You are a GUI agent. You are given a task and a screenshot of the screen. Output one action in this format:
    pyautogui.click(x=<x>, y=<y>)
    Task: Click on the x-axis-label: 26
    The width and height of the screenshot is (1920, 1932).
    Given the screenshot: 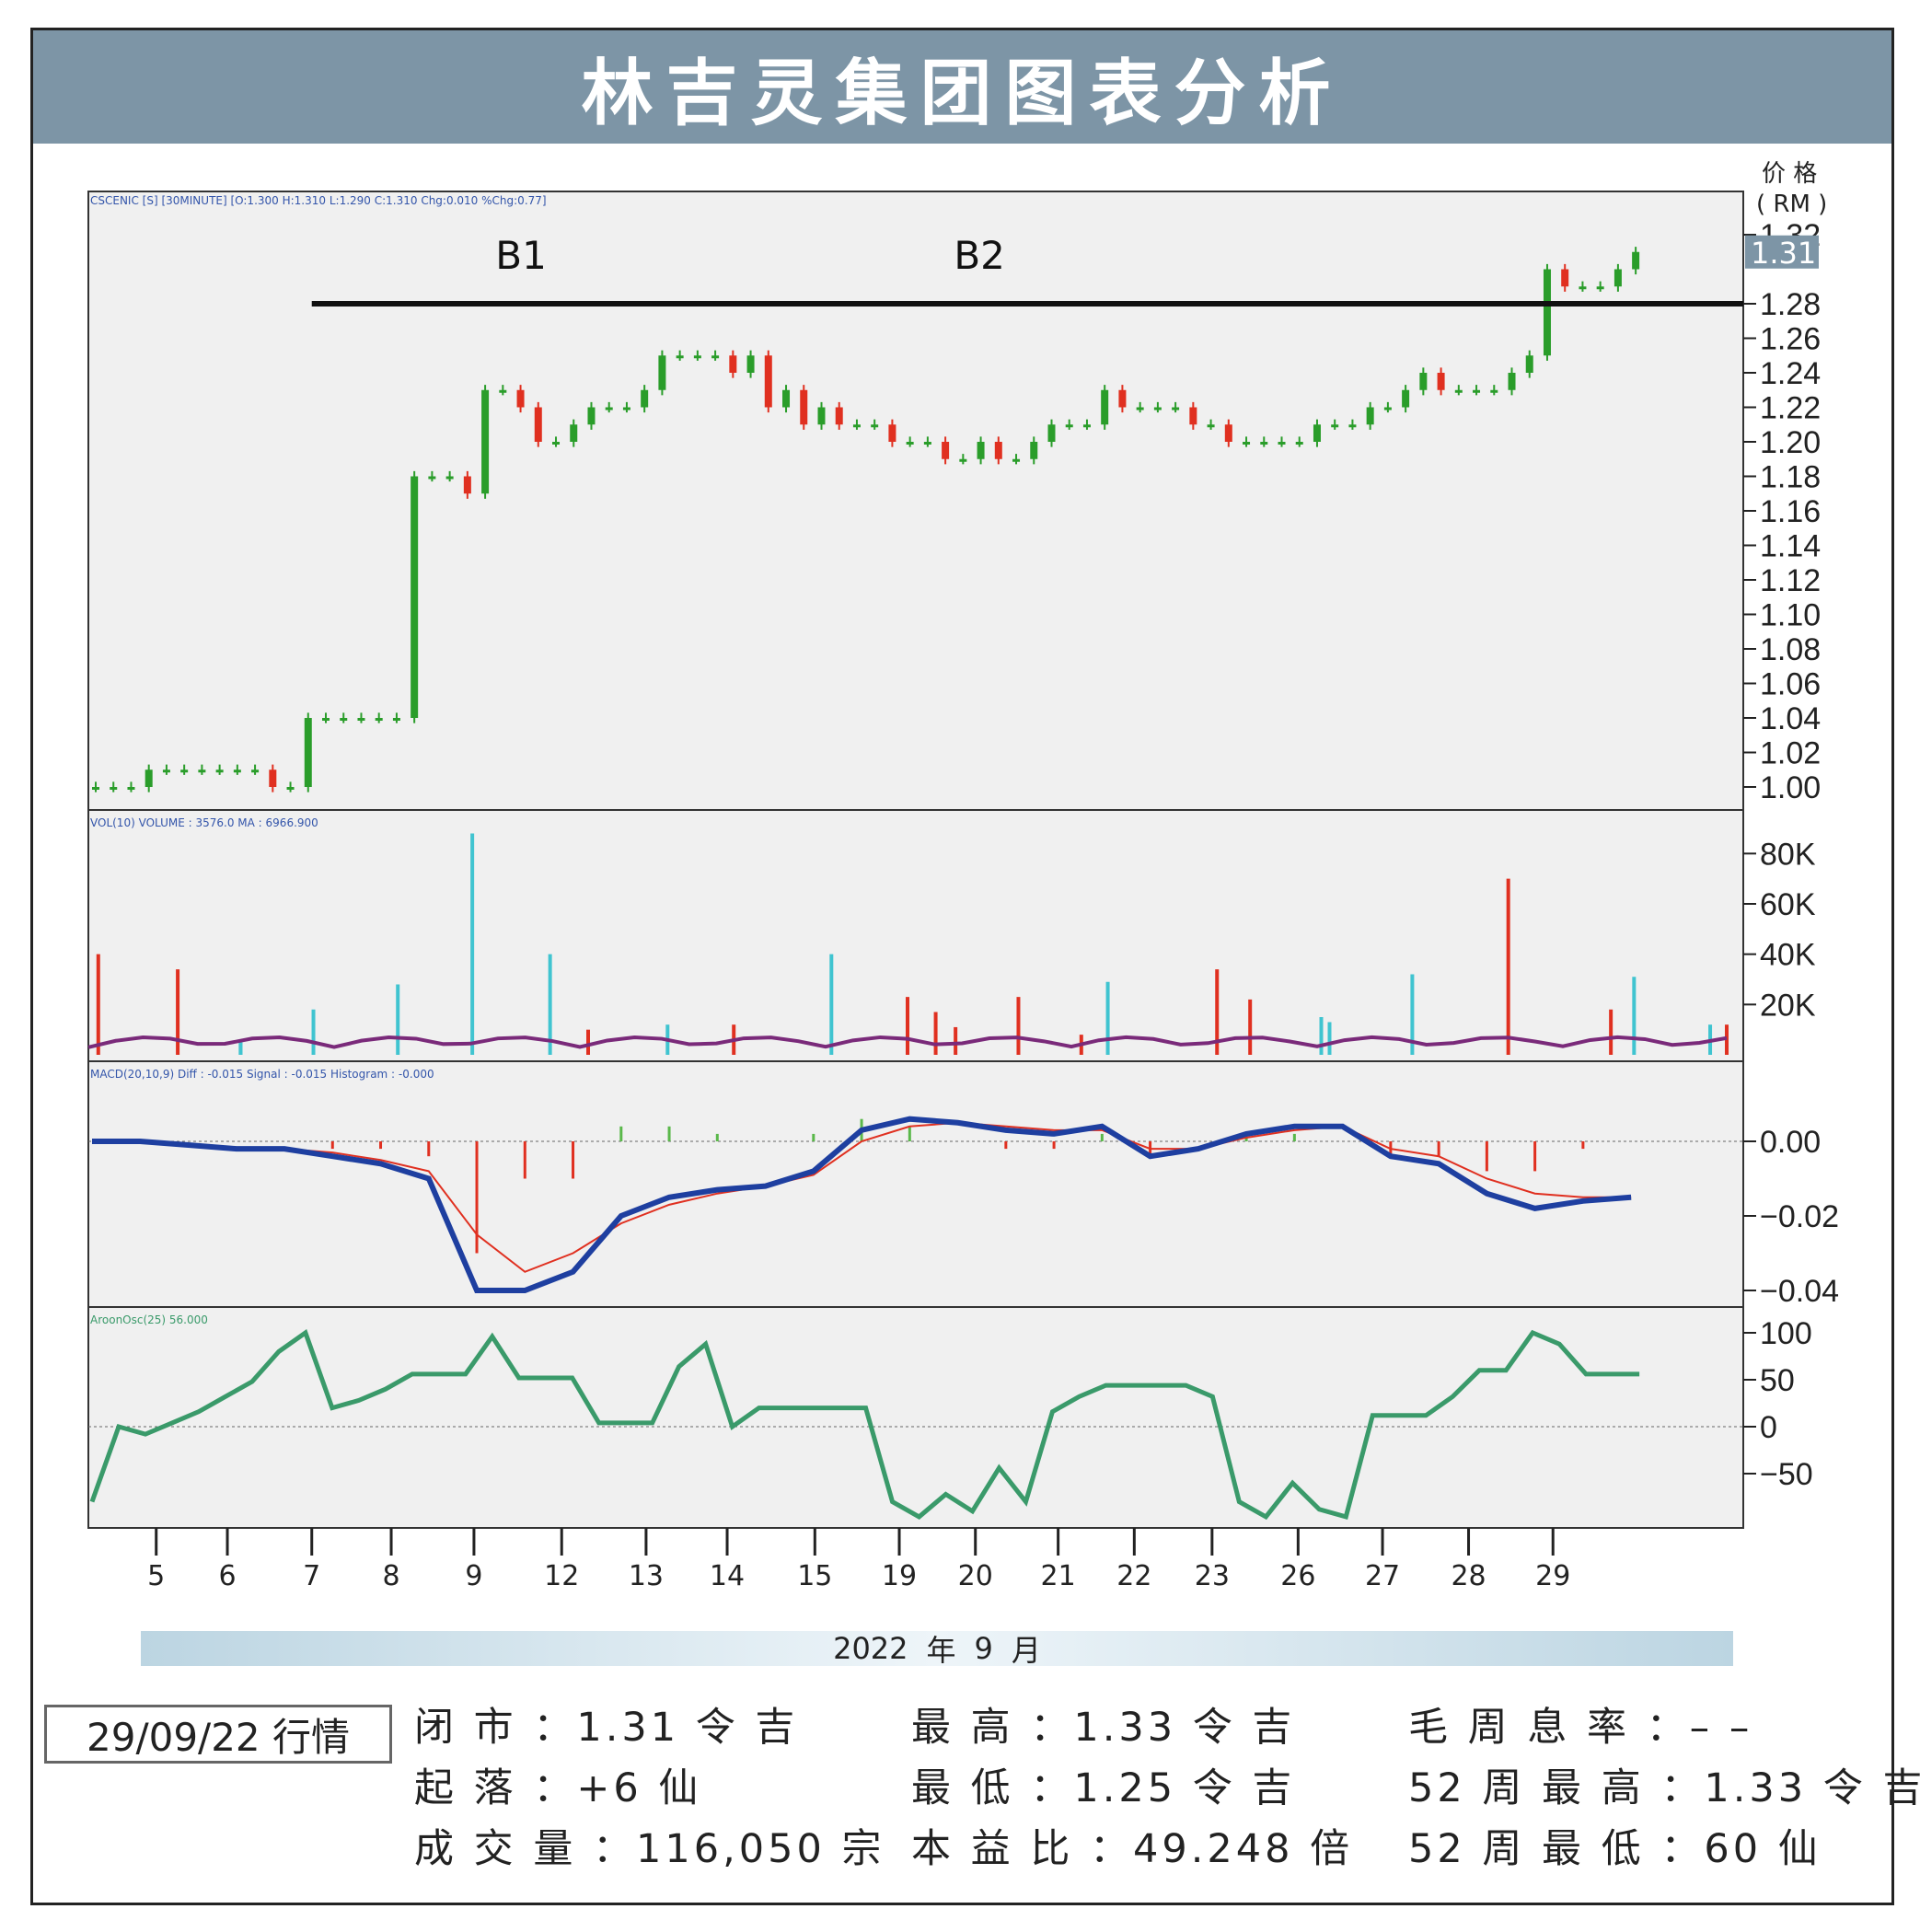 What is the action you would take?
    pyautogui.click(x=1297, y=1576)
    